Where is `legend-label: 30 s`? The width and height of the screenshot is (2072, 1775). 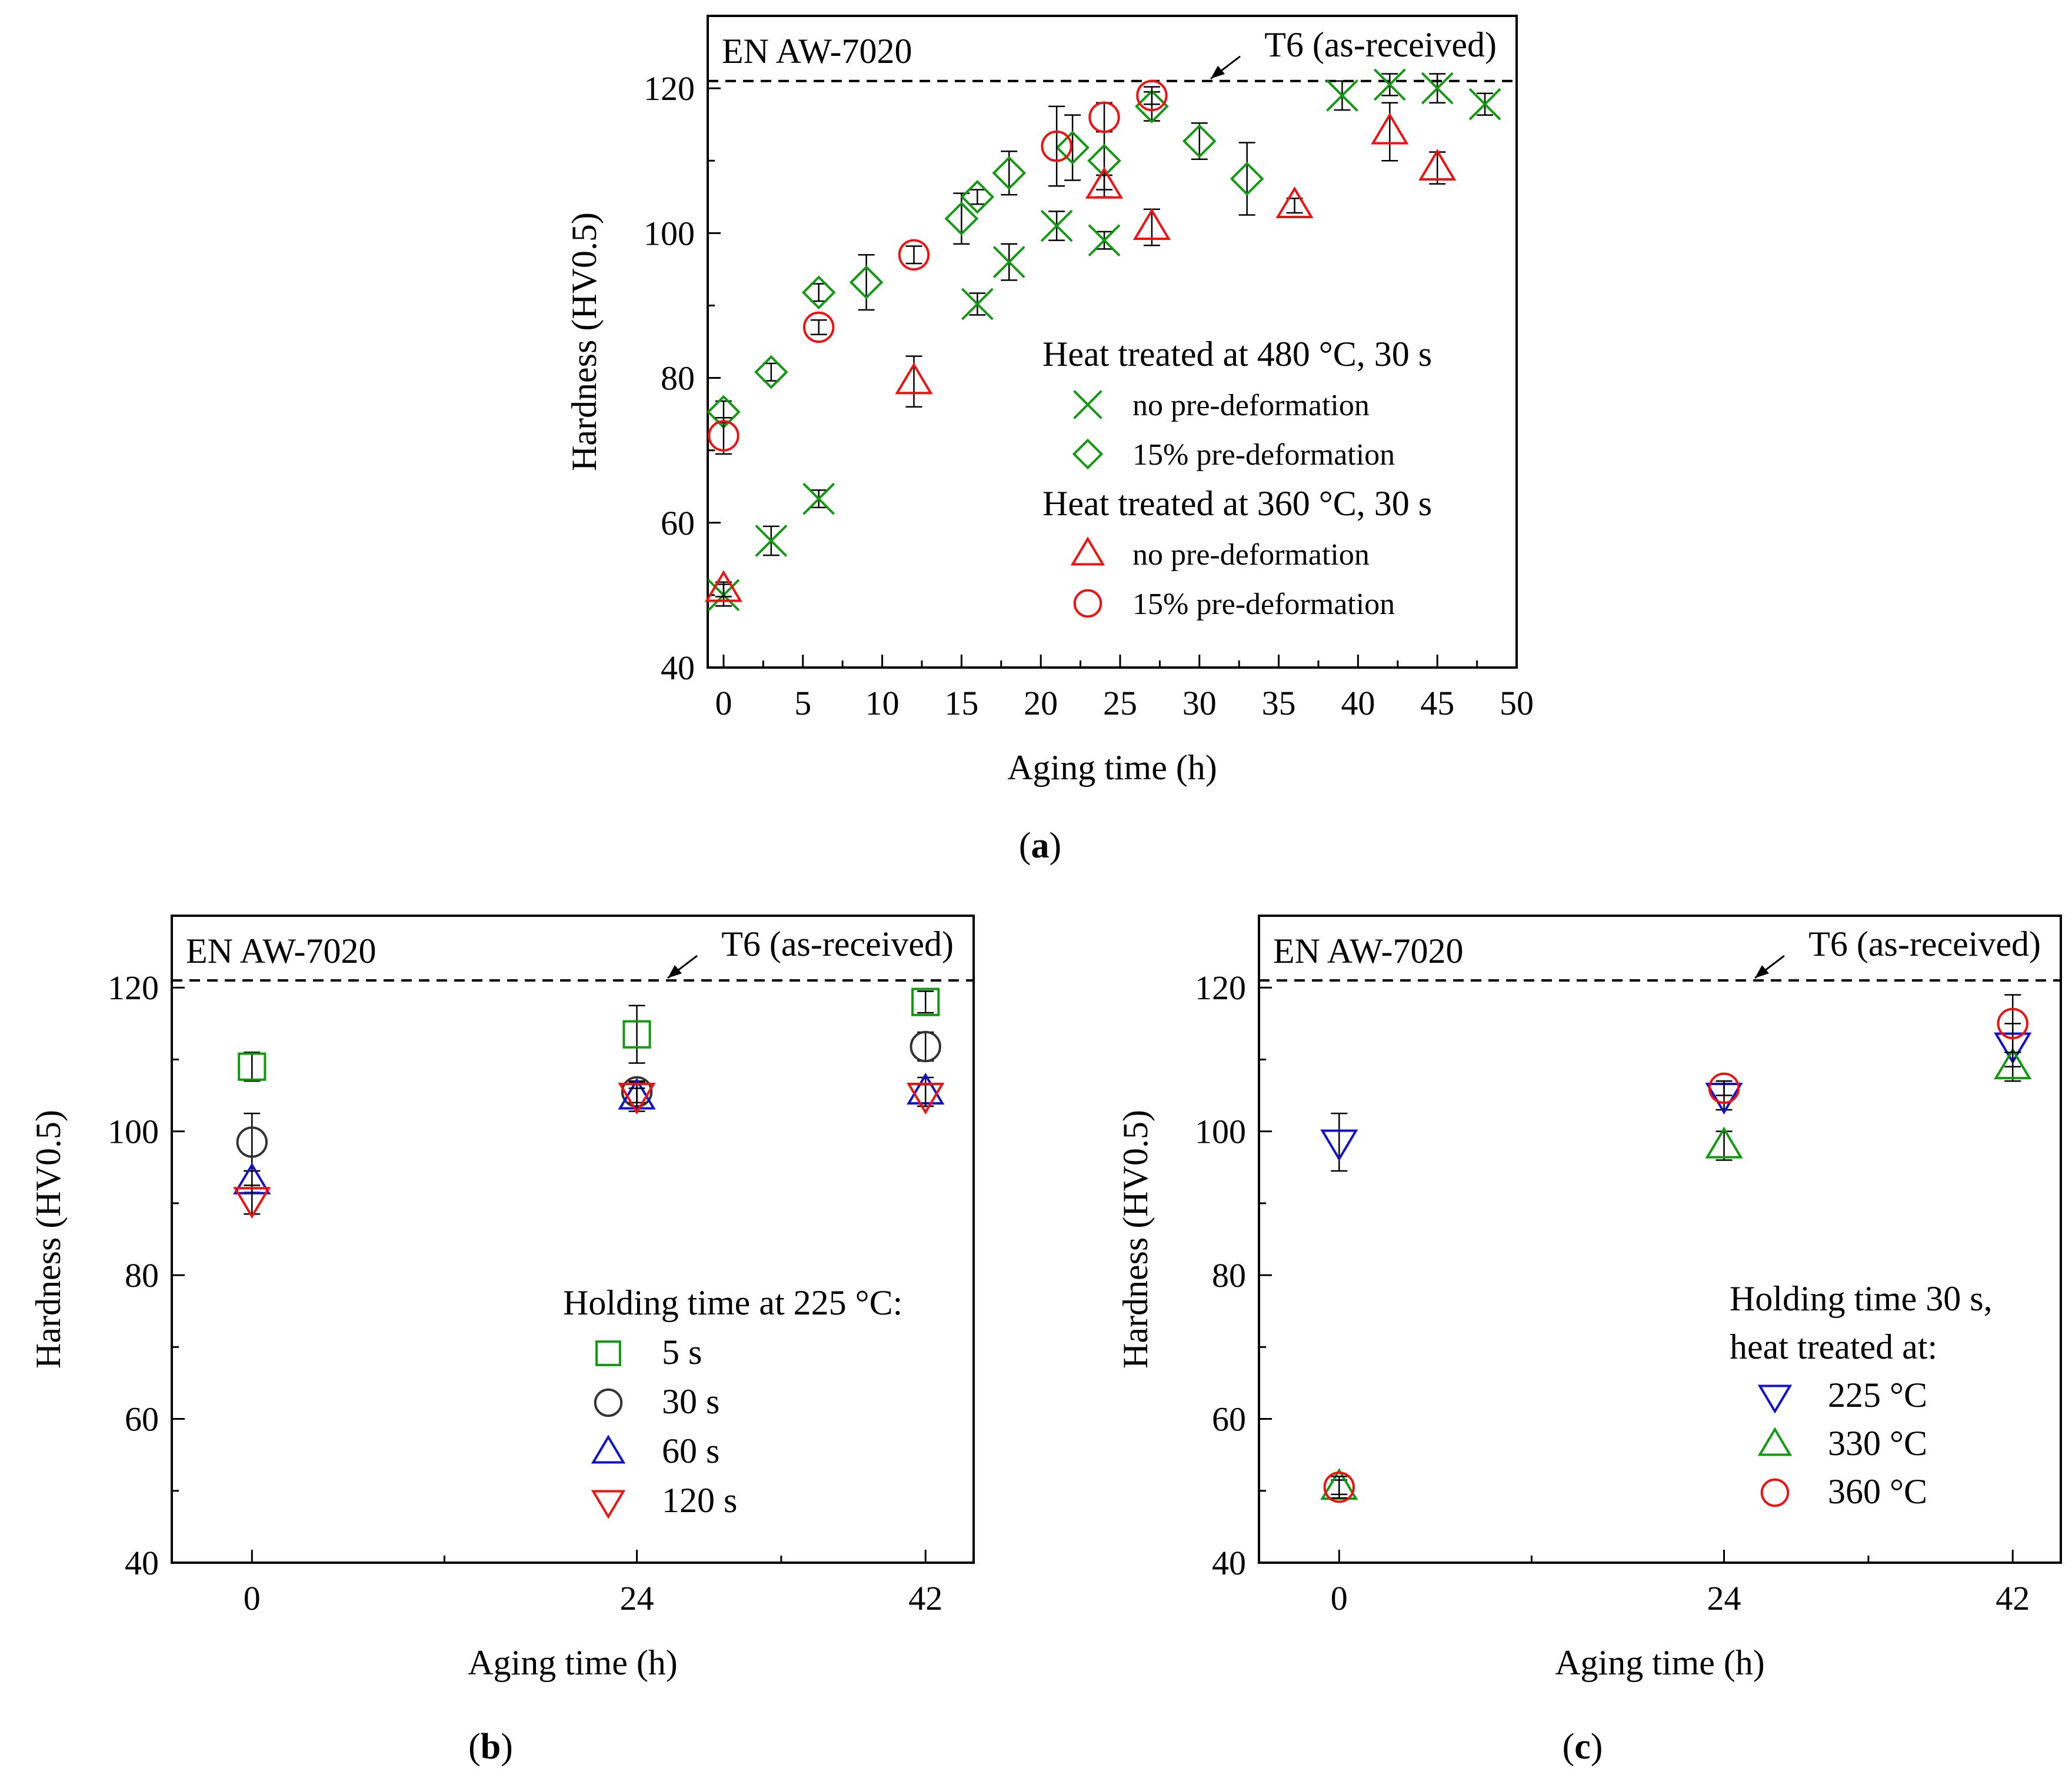 legend-label: 30 s is located at coordinates (690, 1402).